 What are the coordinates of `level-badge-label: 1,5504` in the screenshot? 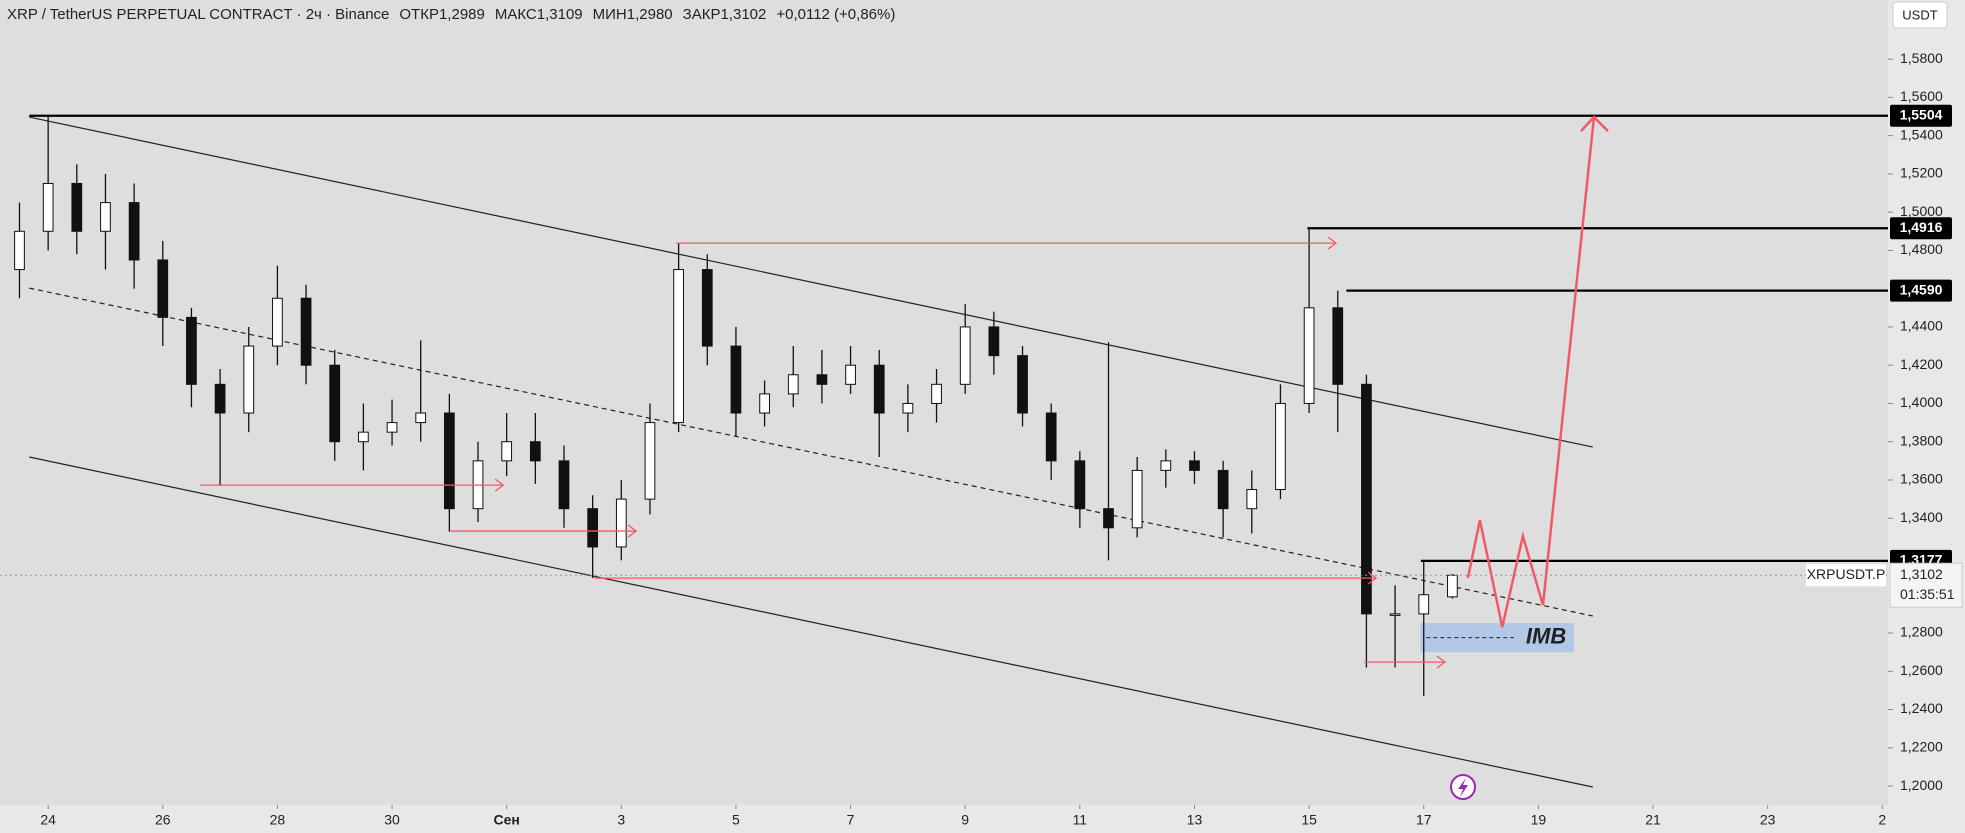 It's located at (1921, 114).